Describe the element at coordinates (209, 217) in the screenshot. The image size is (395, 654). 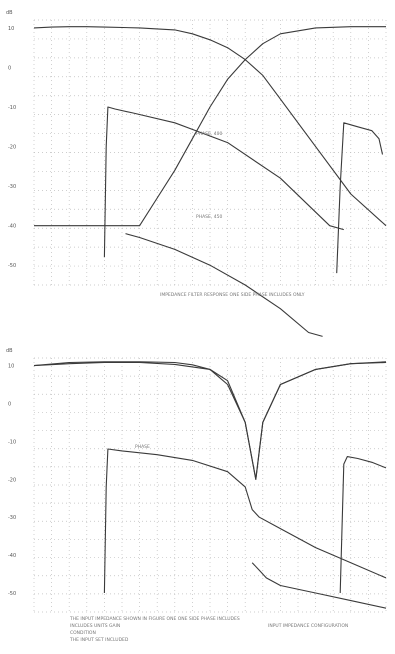
I see `series-label-top-2: PHASE, 450` at that location.